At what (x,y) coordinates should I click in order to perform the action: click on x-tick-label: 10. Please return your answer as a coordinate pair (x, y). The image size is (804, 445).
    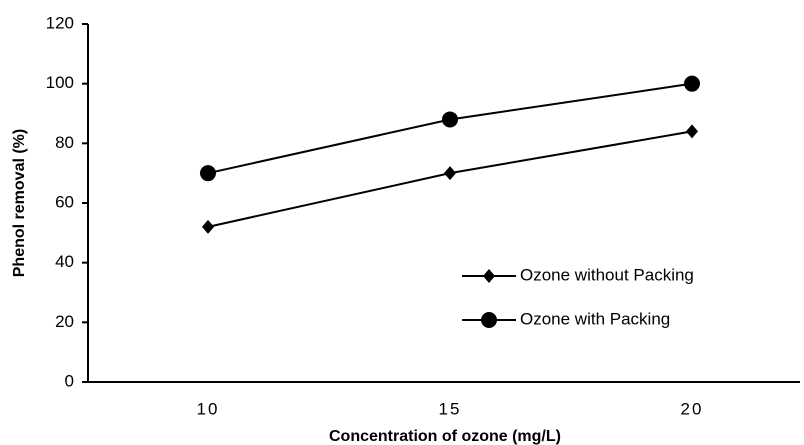
    Looking at the image, I should click on (208, 408).